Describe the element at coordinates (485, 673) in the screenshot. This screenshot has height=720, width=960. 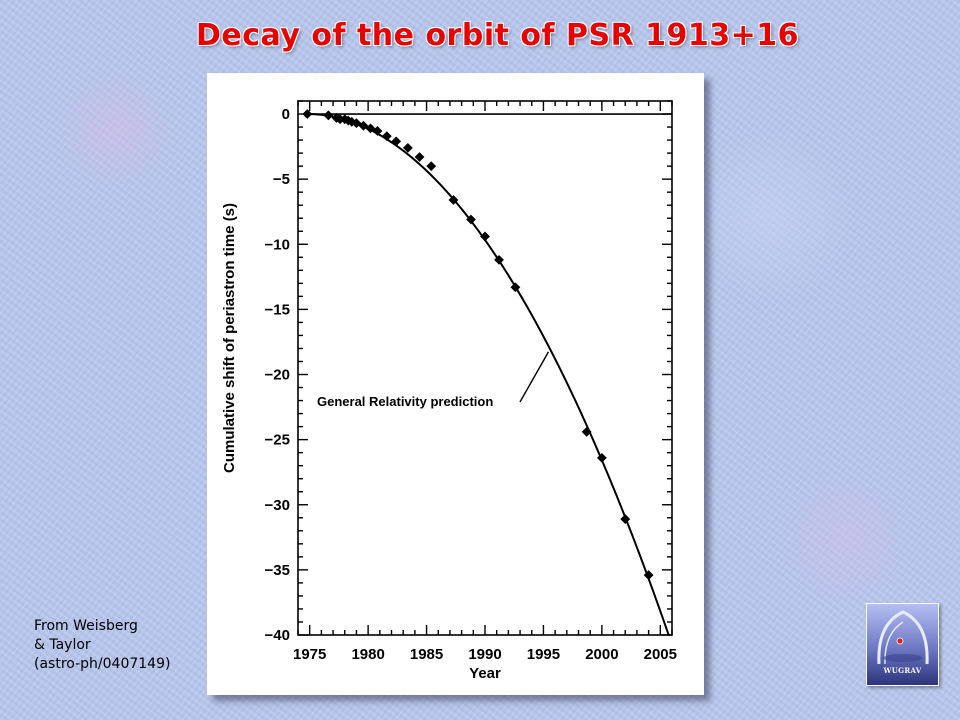
I see `x-axis-label: Year` at that location.